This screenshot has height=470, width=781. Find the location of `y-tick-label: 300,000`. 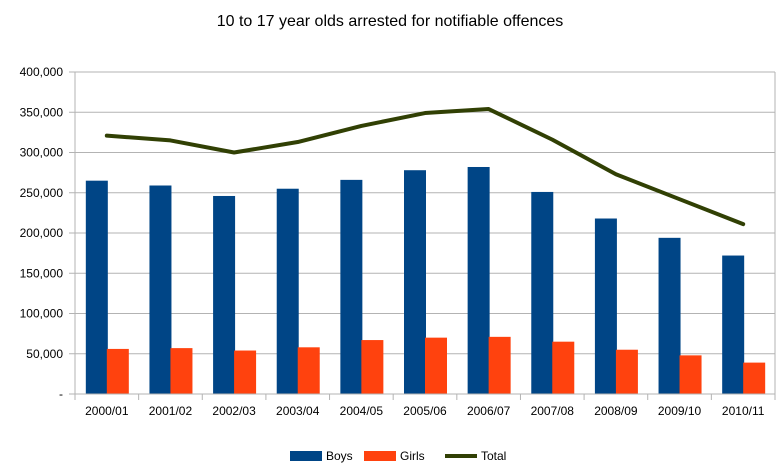

y-tick-label: 300,000 is located at coordinates (42, 153).